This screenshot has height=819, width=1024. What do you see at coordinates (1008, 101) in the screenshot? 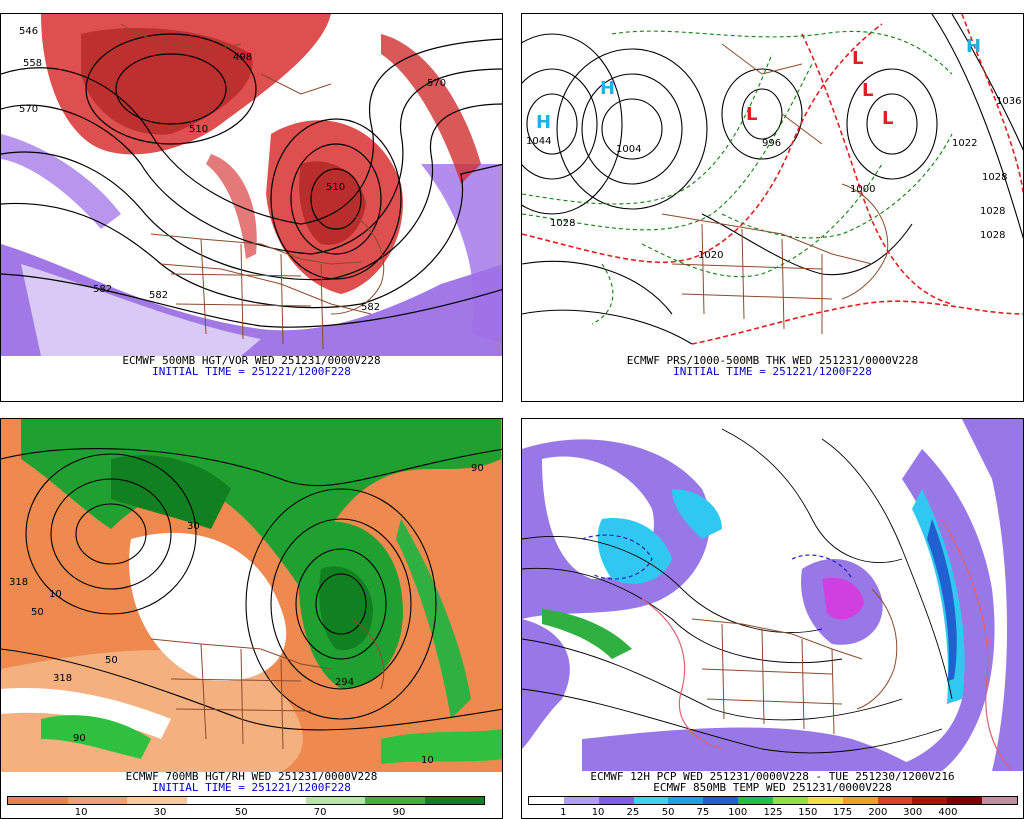
I see `svg-text: 1036` at bounding box center [1008, 101].